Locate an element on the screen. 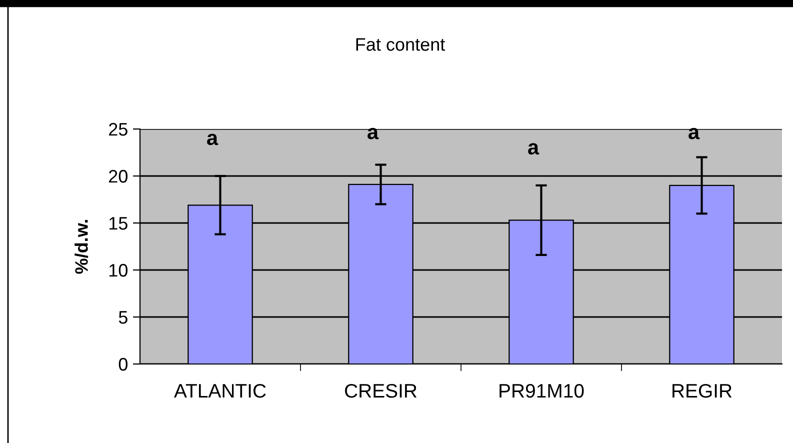 The height and width of the screenshot is (443, 793). y-tick-label: 15 is located at coordinates (118, 223).